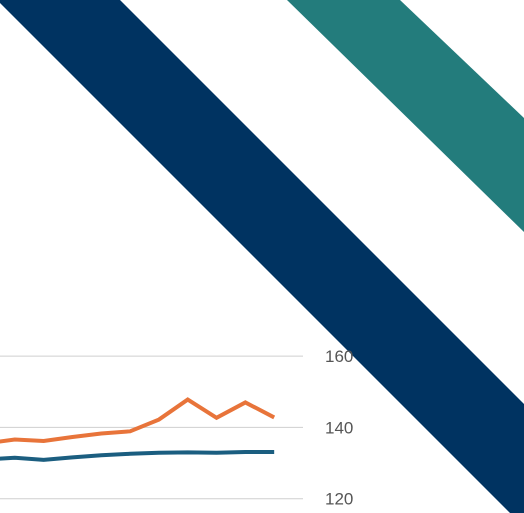  I want to click on y-tick-label: 140, so click(339, 427).